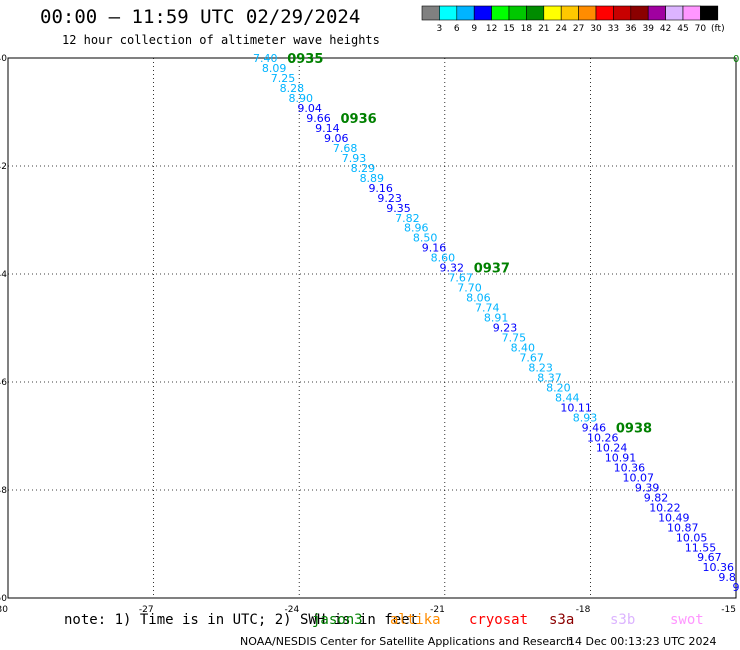 This screenshot has width=740, height=650. I want to click on wave-height-label: 10.05, so click(692, 537).